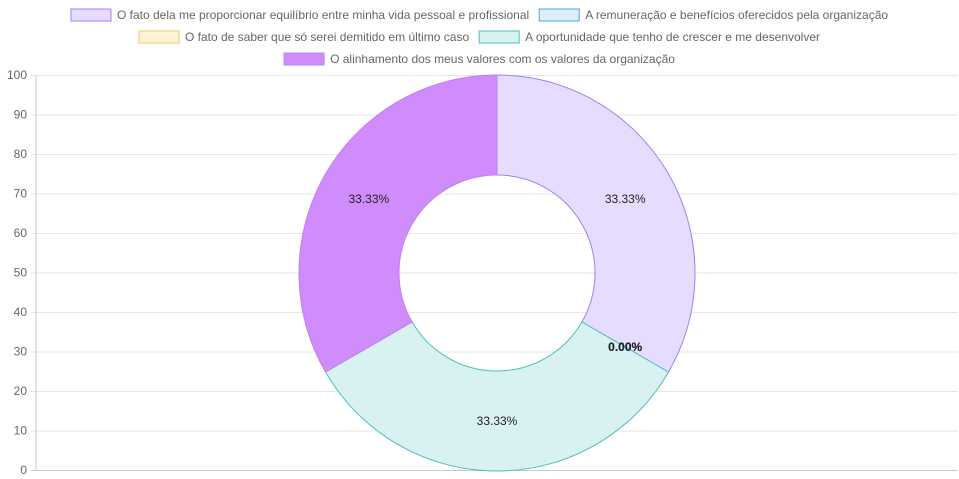  What do you see at coordinates (21, 194) in the screenshot?
I see `y-tick-label: 70` at bounding box center [21, 194].